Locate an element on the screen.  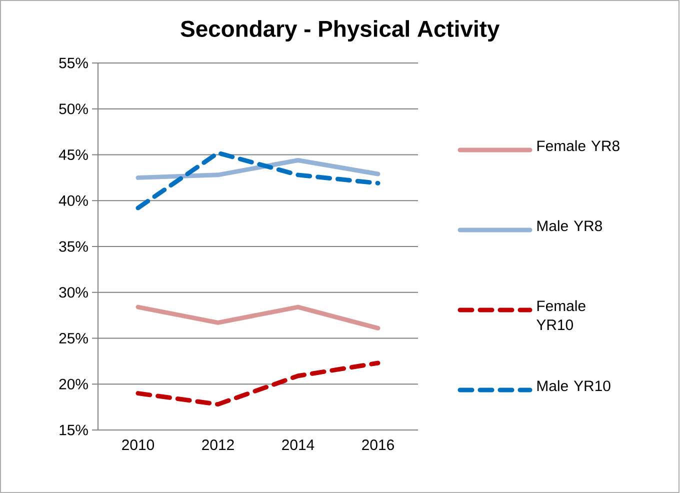
y-tick-label: 25% is located at coordinates (73, 338).